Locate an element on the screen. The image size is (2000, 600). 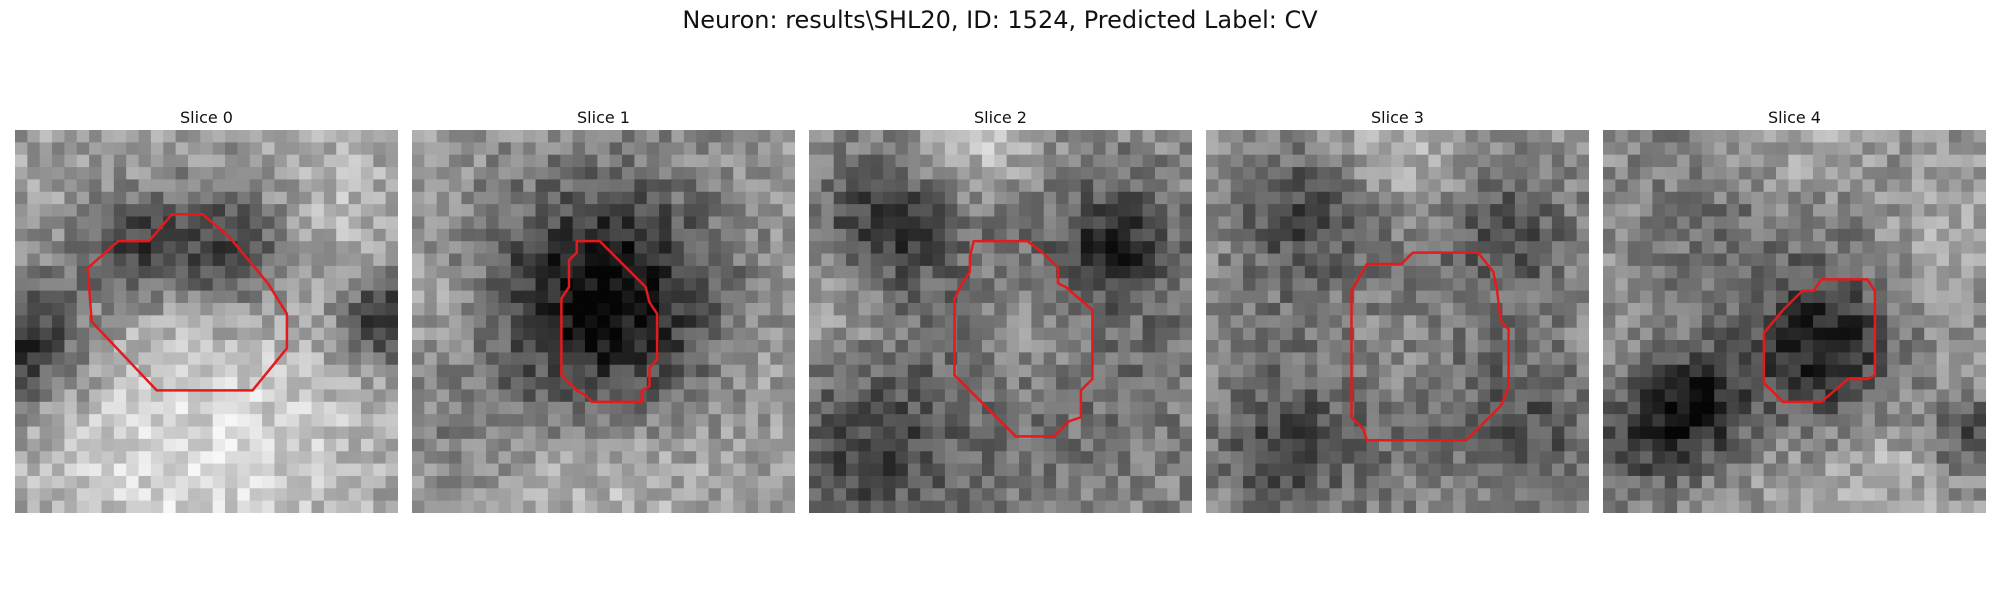
slice-panel-1: Slice 1 is located at coordinates (603, 309).